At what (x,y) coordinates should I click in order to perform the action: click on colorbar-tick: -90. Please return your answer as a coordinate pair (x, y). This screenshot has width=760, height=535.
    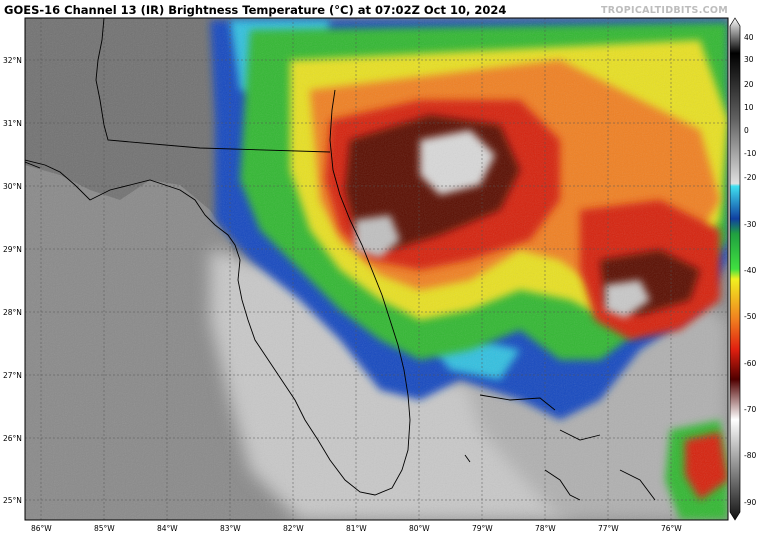
    Looking at the image, I should click on (750, 502).